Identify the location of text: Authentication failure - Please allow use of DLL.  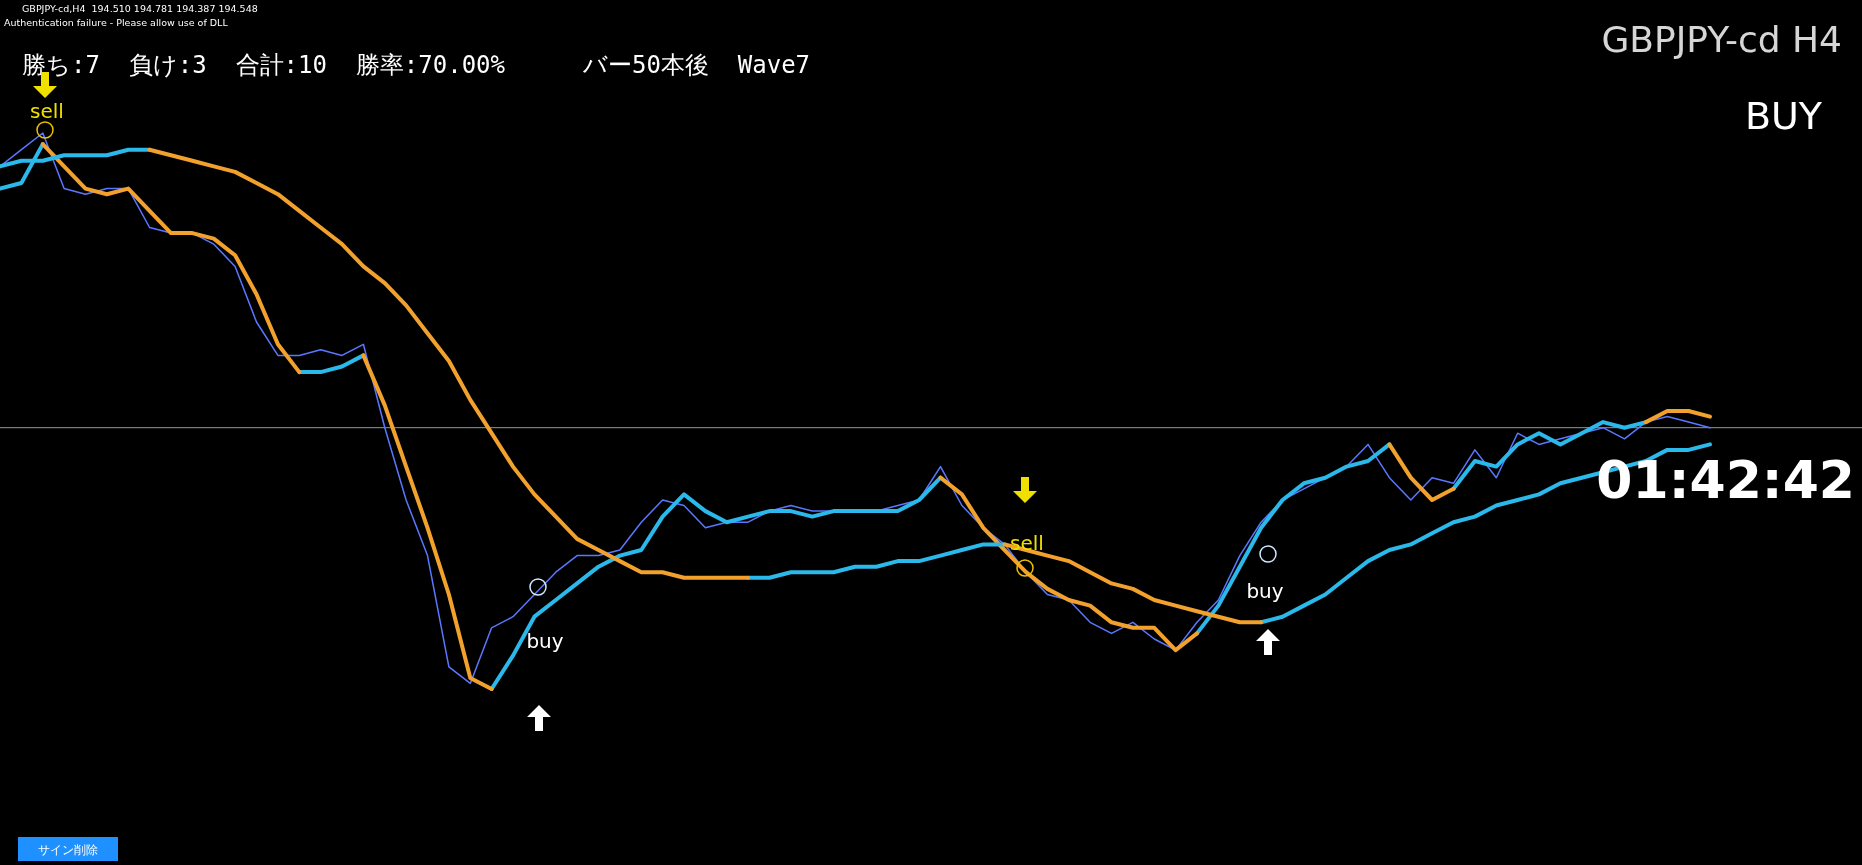
(116, 22).